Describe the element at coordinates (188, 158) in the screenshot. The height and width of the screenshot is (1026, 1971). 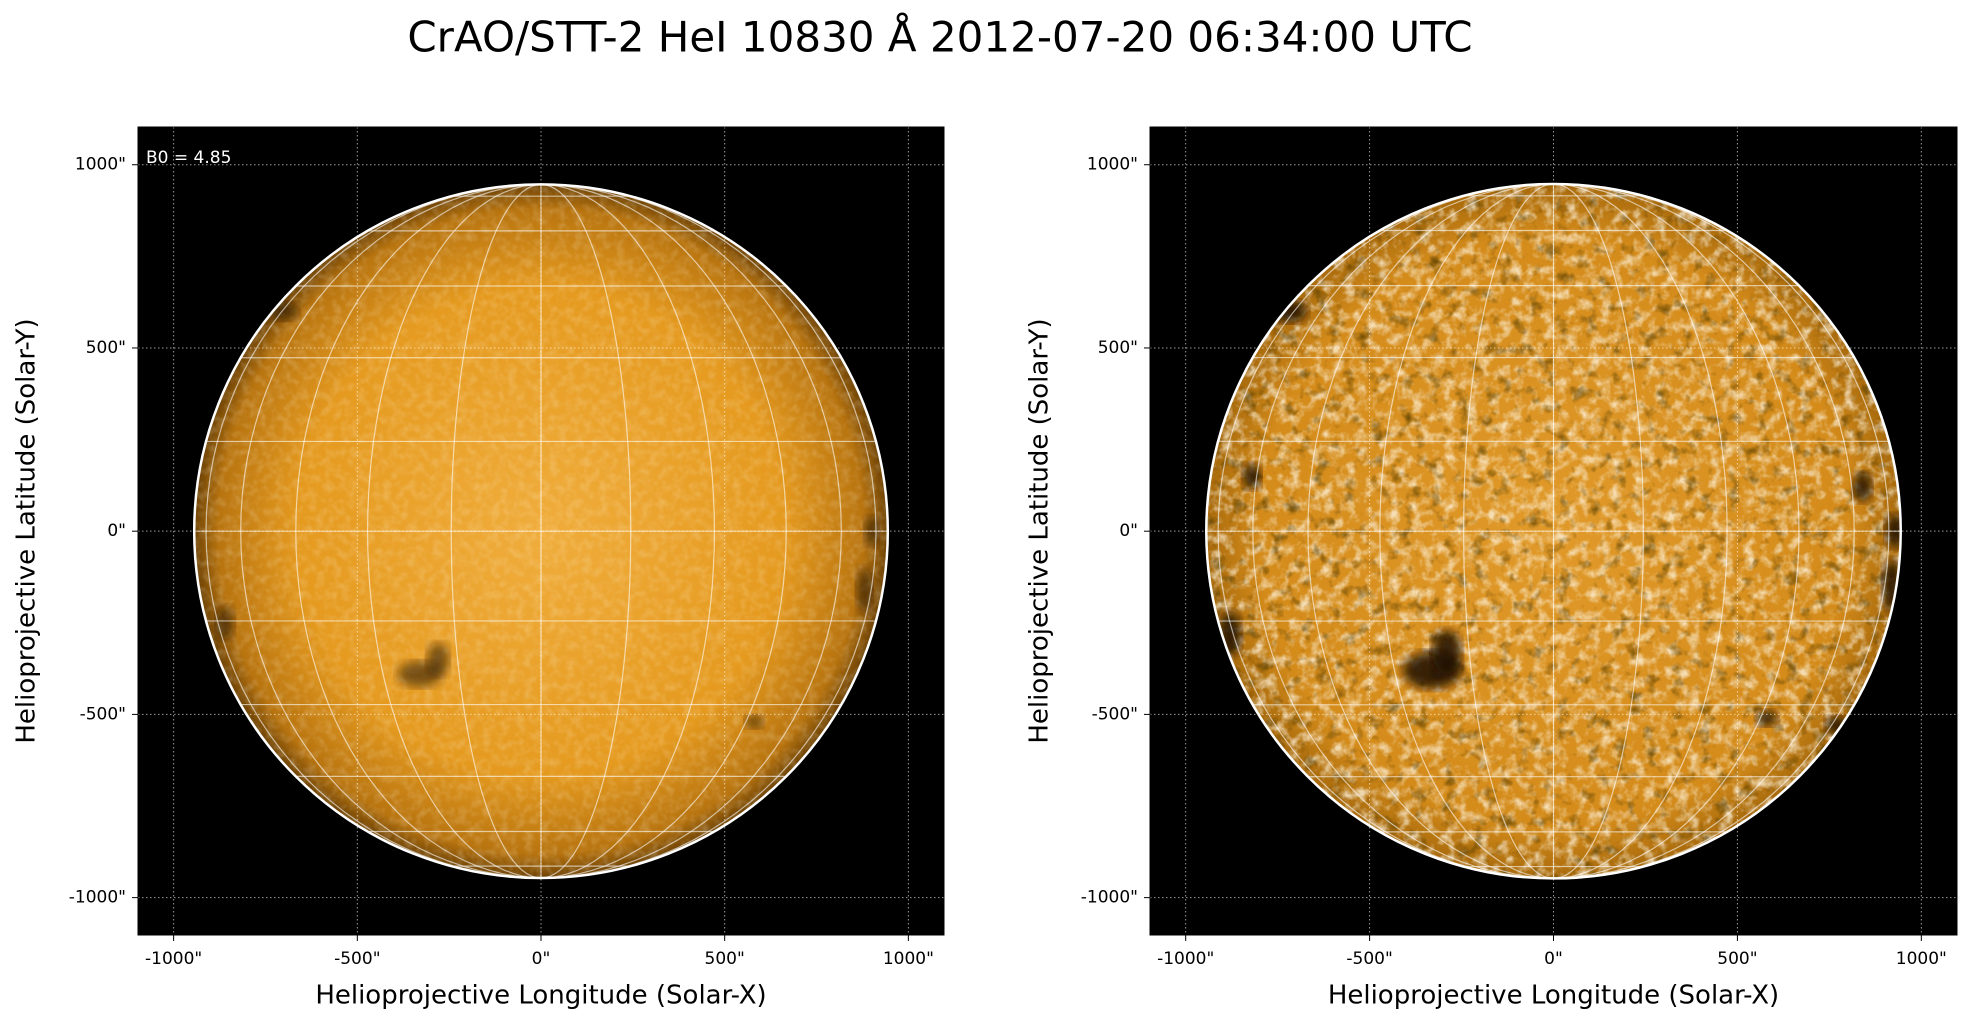
I see `annotation: B0 = 4.85` at that location.